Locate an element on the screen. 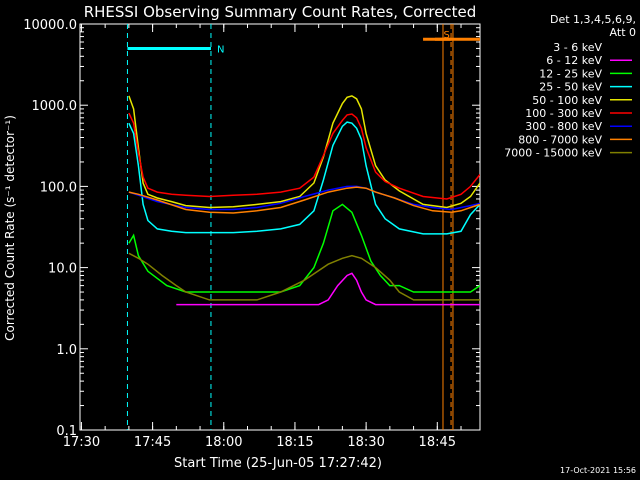 This screenshot has height=480, width=640. legend-label: 25 - 50 keV is located at coordinates (570, 87).